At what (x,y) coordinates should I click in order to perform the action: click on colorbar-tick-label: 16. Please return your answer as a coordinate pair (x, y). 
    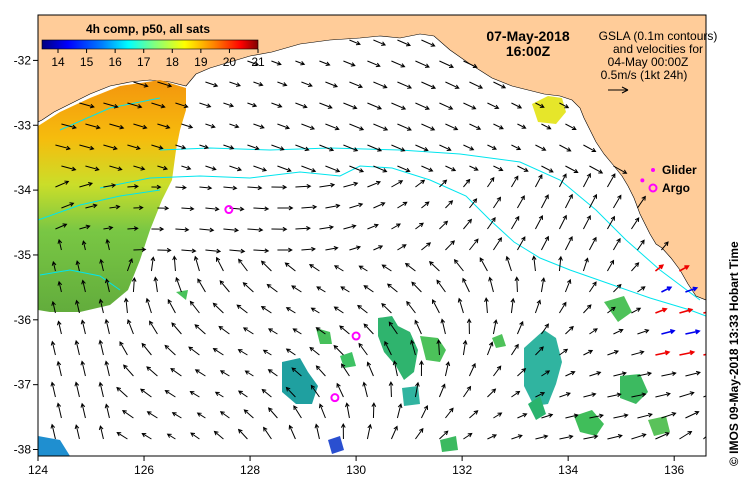
    Looking at the image, I should click on (115, 62).